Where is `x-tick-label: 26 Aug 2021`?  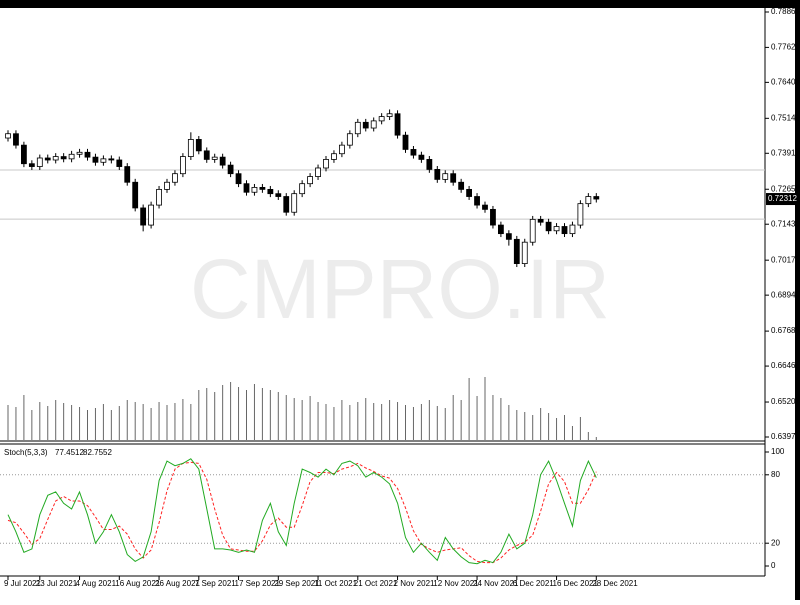 x-tick-label: 26 Aug 2021 is located at coordinates (177, 583).